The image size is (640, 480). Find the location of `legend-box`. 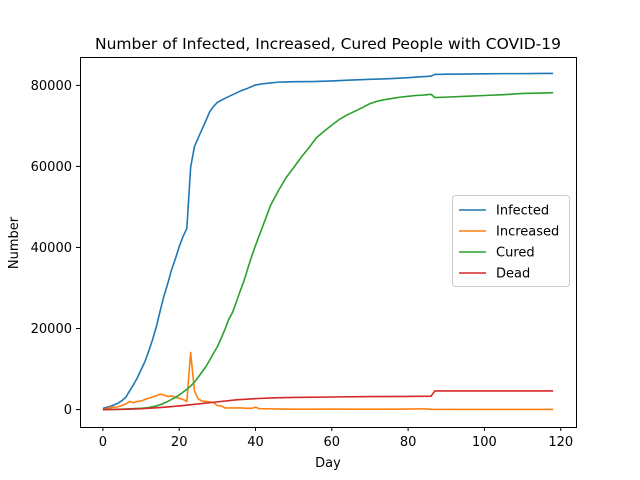

legend-box is located at coordinates (511, 241).